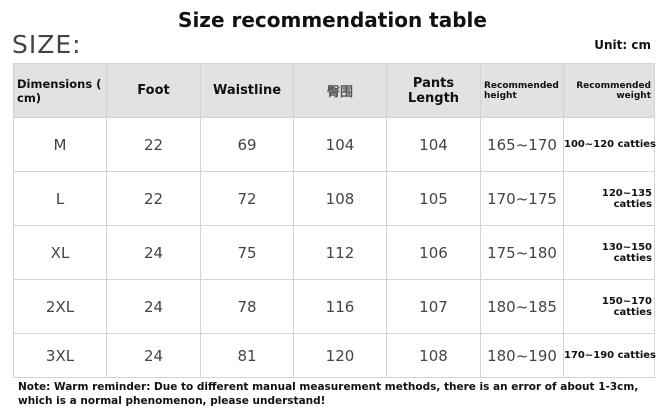  I want to click on cell-size: XL, so click(60, 252).